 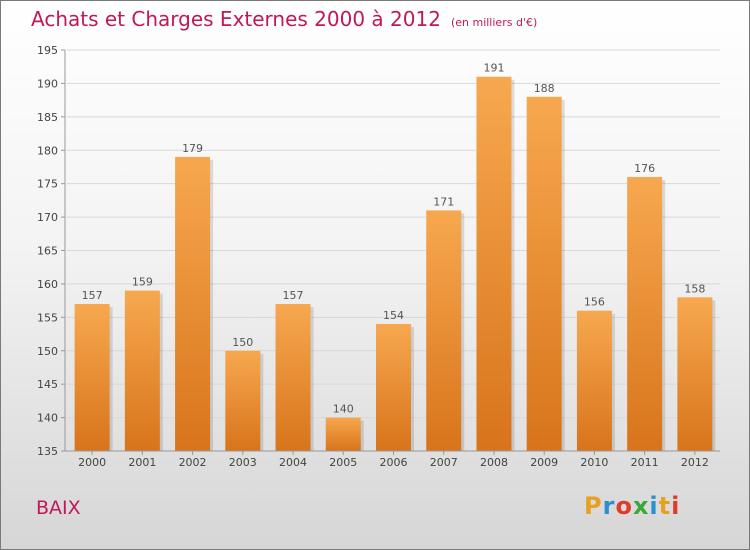 I want to click on x-tick-label: 2001, so click(x=142, y=462).